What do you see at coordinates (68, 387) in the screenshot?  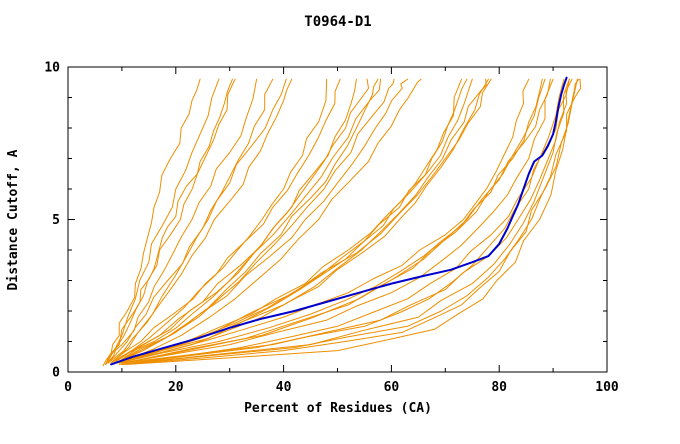 I see `x-tick-label: 0` at bounding box center [68, 387].